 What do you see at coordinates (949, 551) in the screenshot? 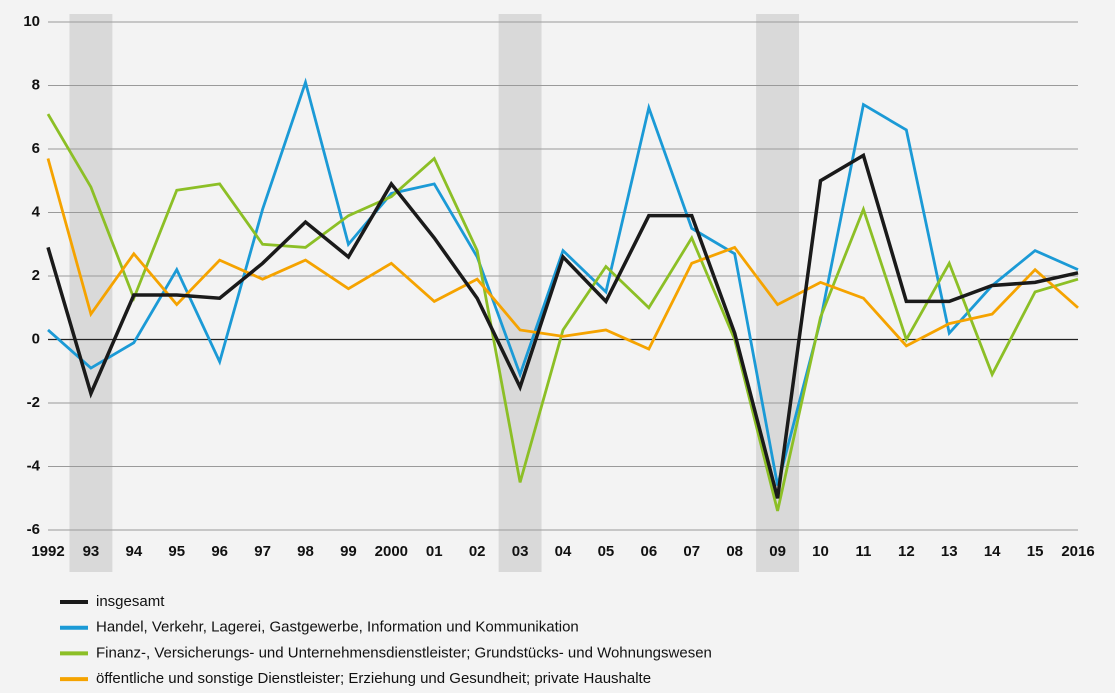
I see `x-tick-label: 13` at bounding box center [949, 551].